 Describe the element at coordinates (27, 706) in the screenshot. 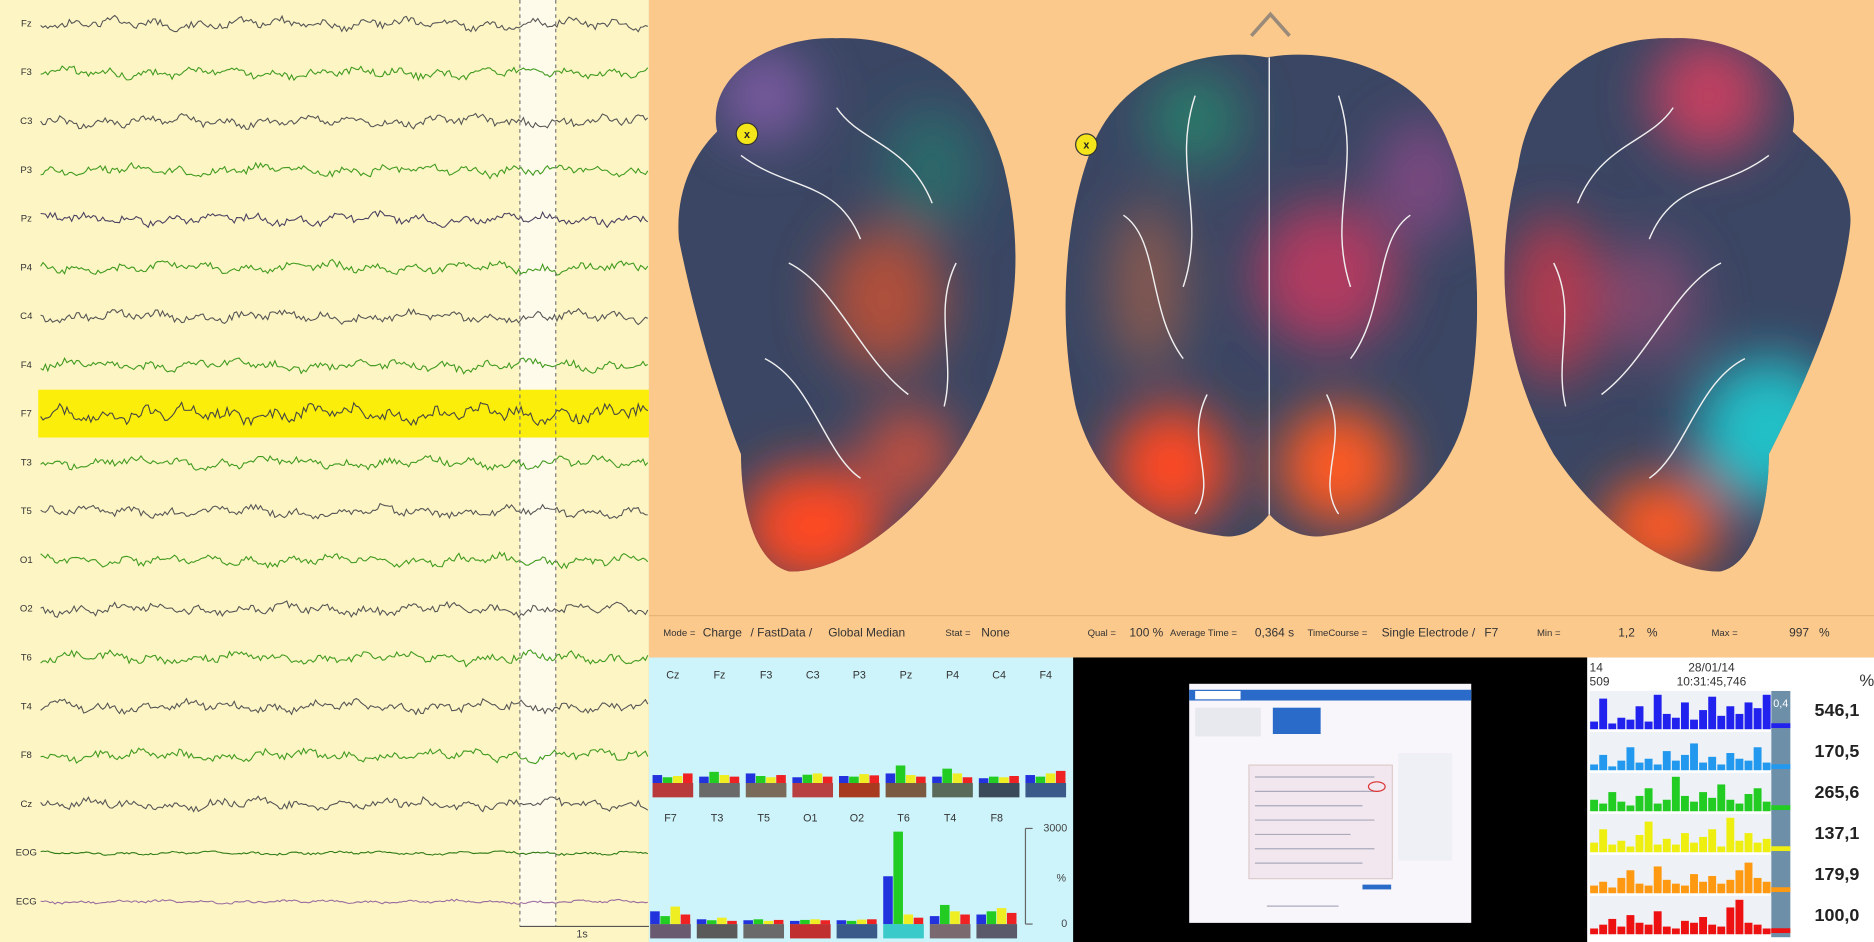

I see `channel-label: T4` at that location.